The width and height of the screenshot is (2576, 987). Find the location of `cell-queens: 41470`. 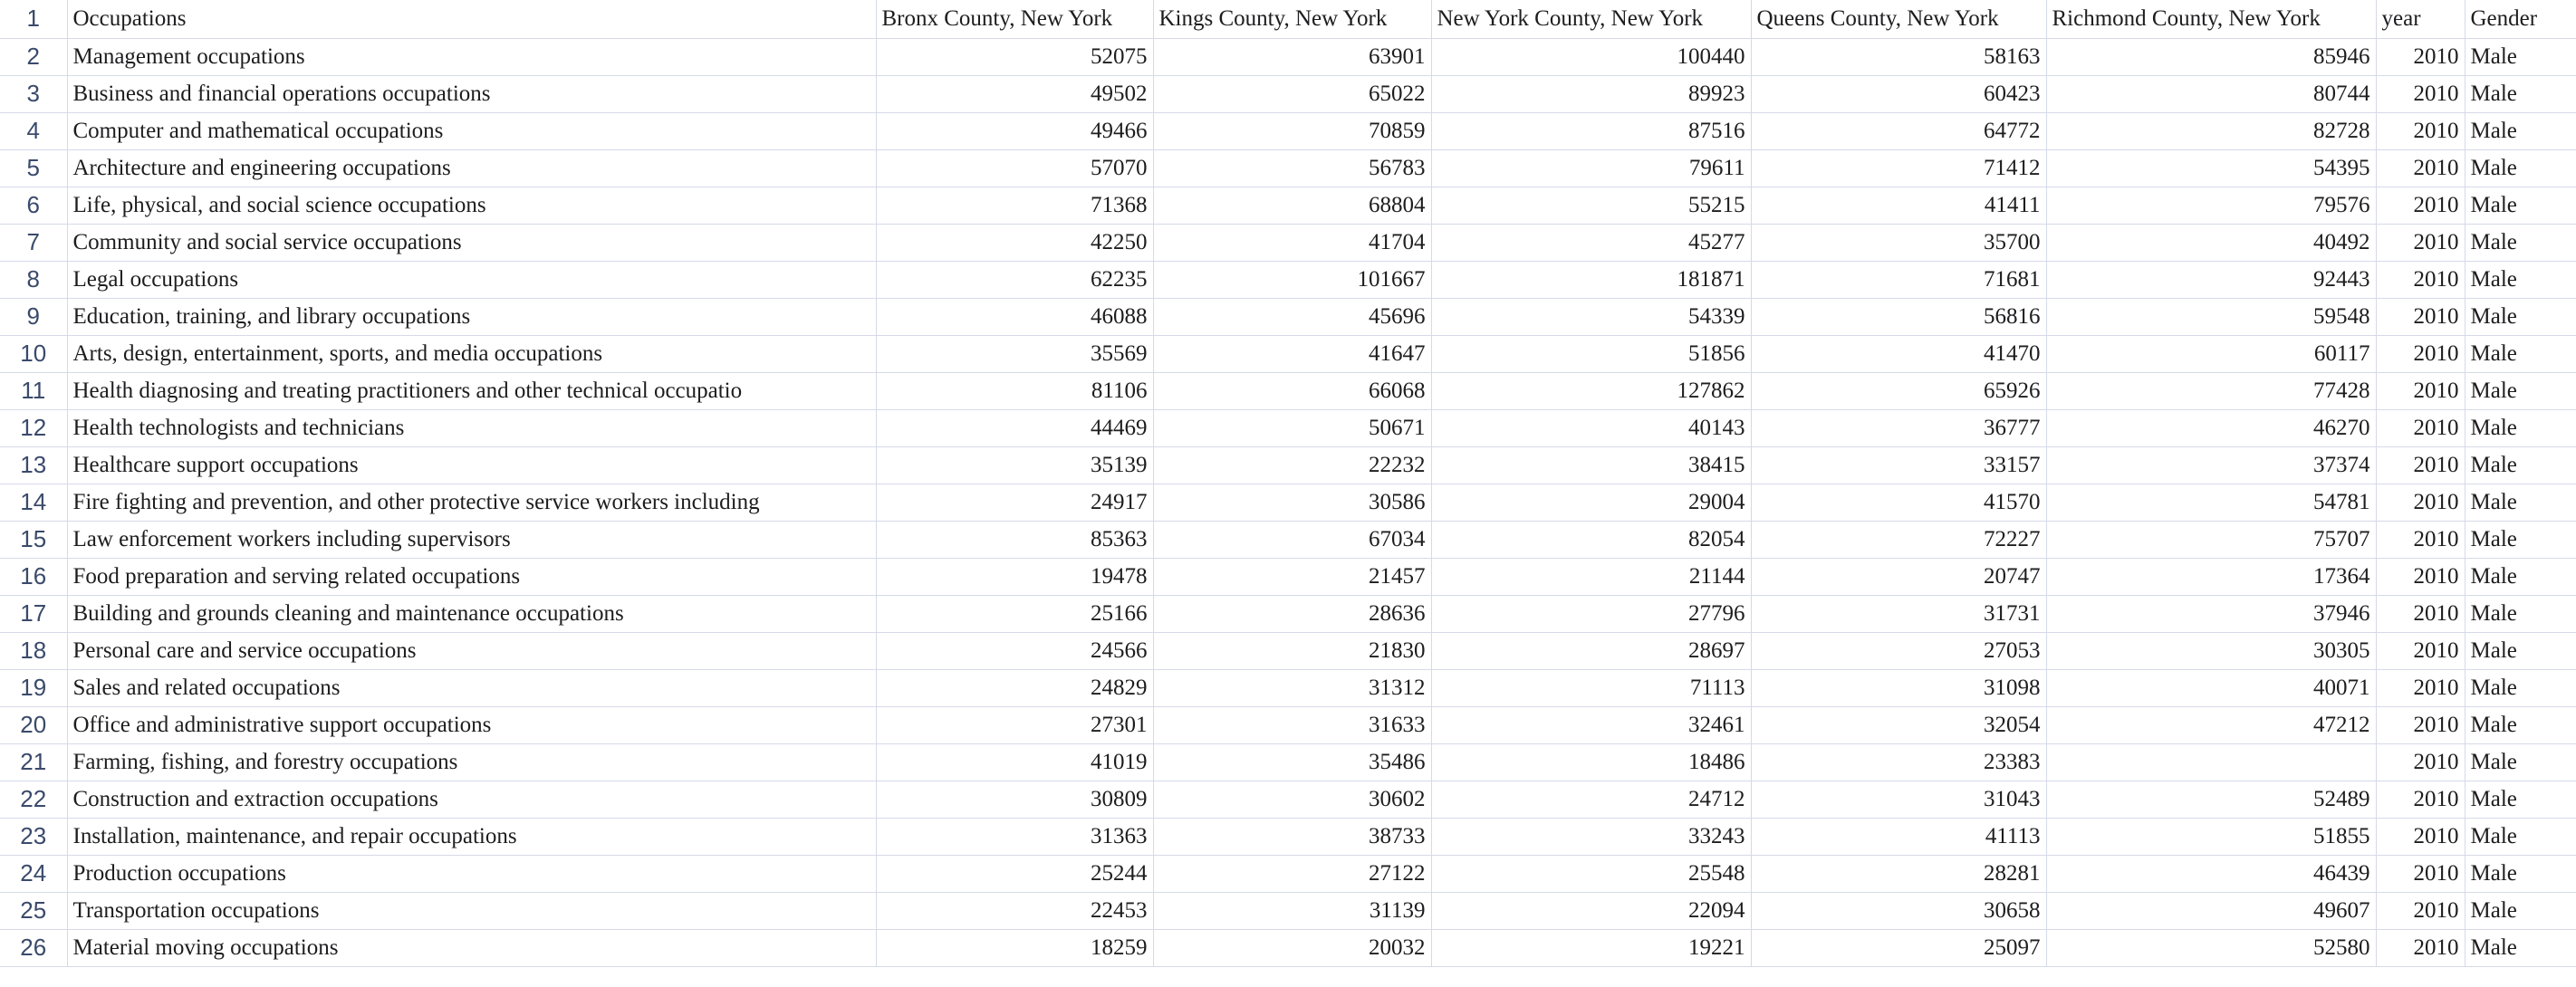

cell-queens: 41470 is located at coordinates (1899, 354).